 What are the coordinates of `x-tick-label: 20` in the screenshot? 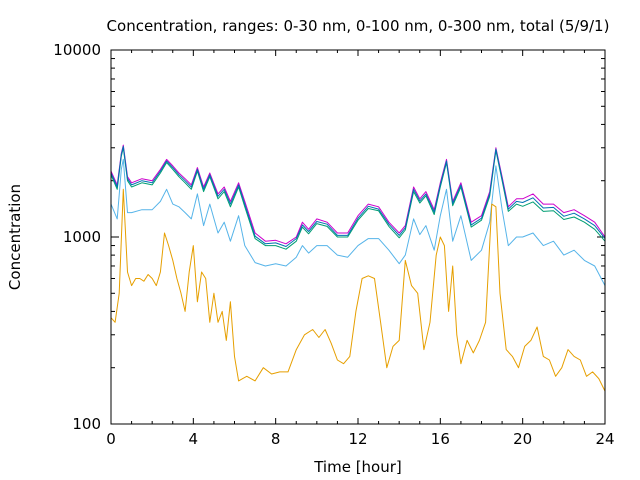 It's located at (522, 439).